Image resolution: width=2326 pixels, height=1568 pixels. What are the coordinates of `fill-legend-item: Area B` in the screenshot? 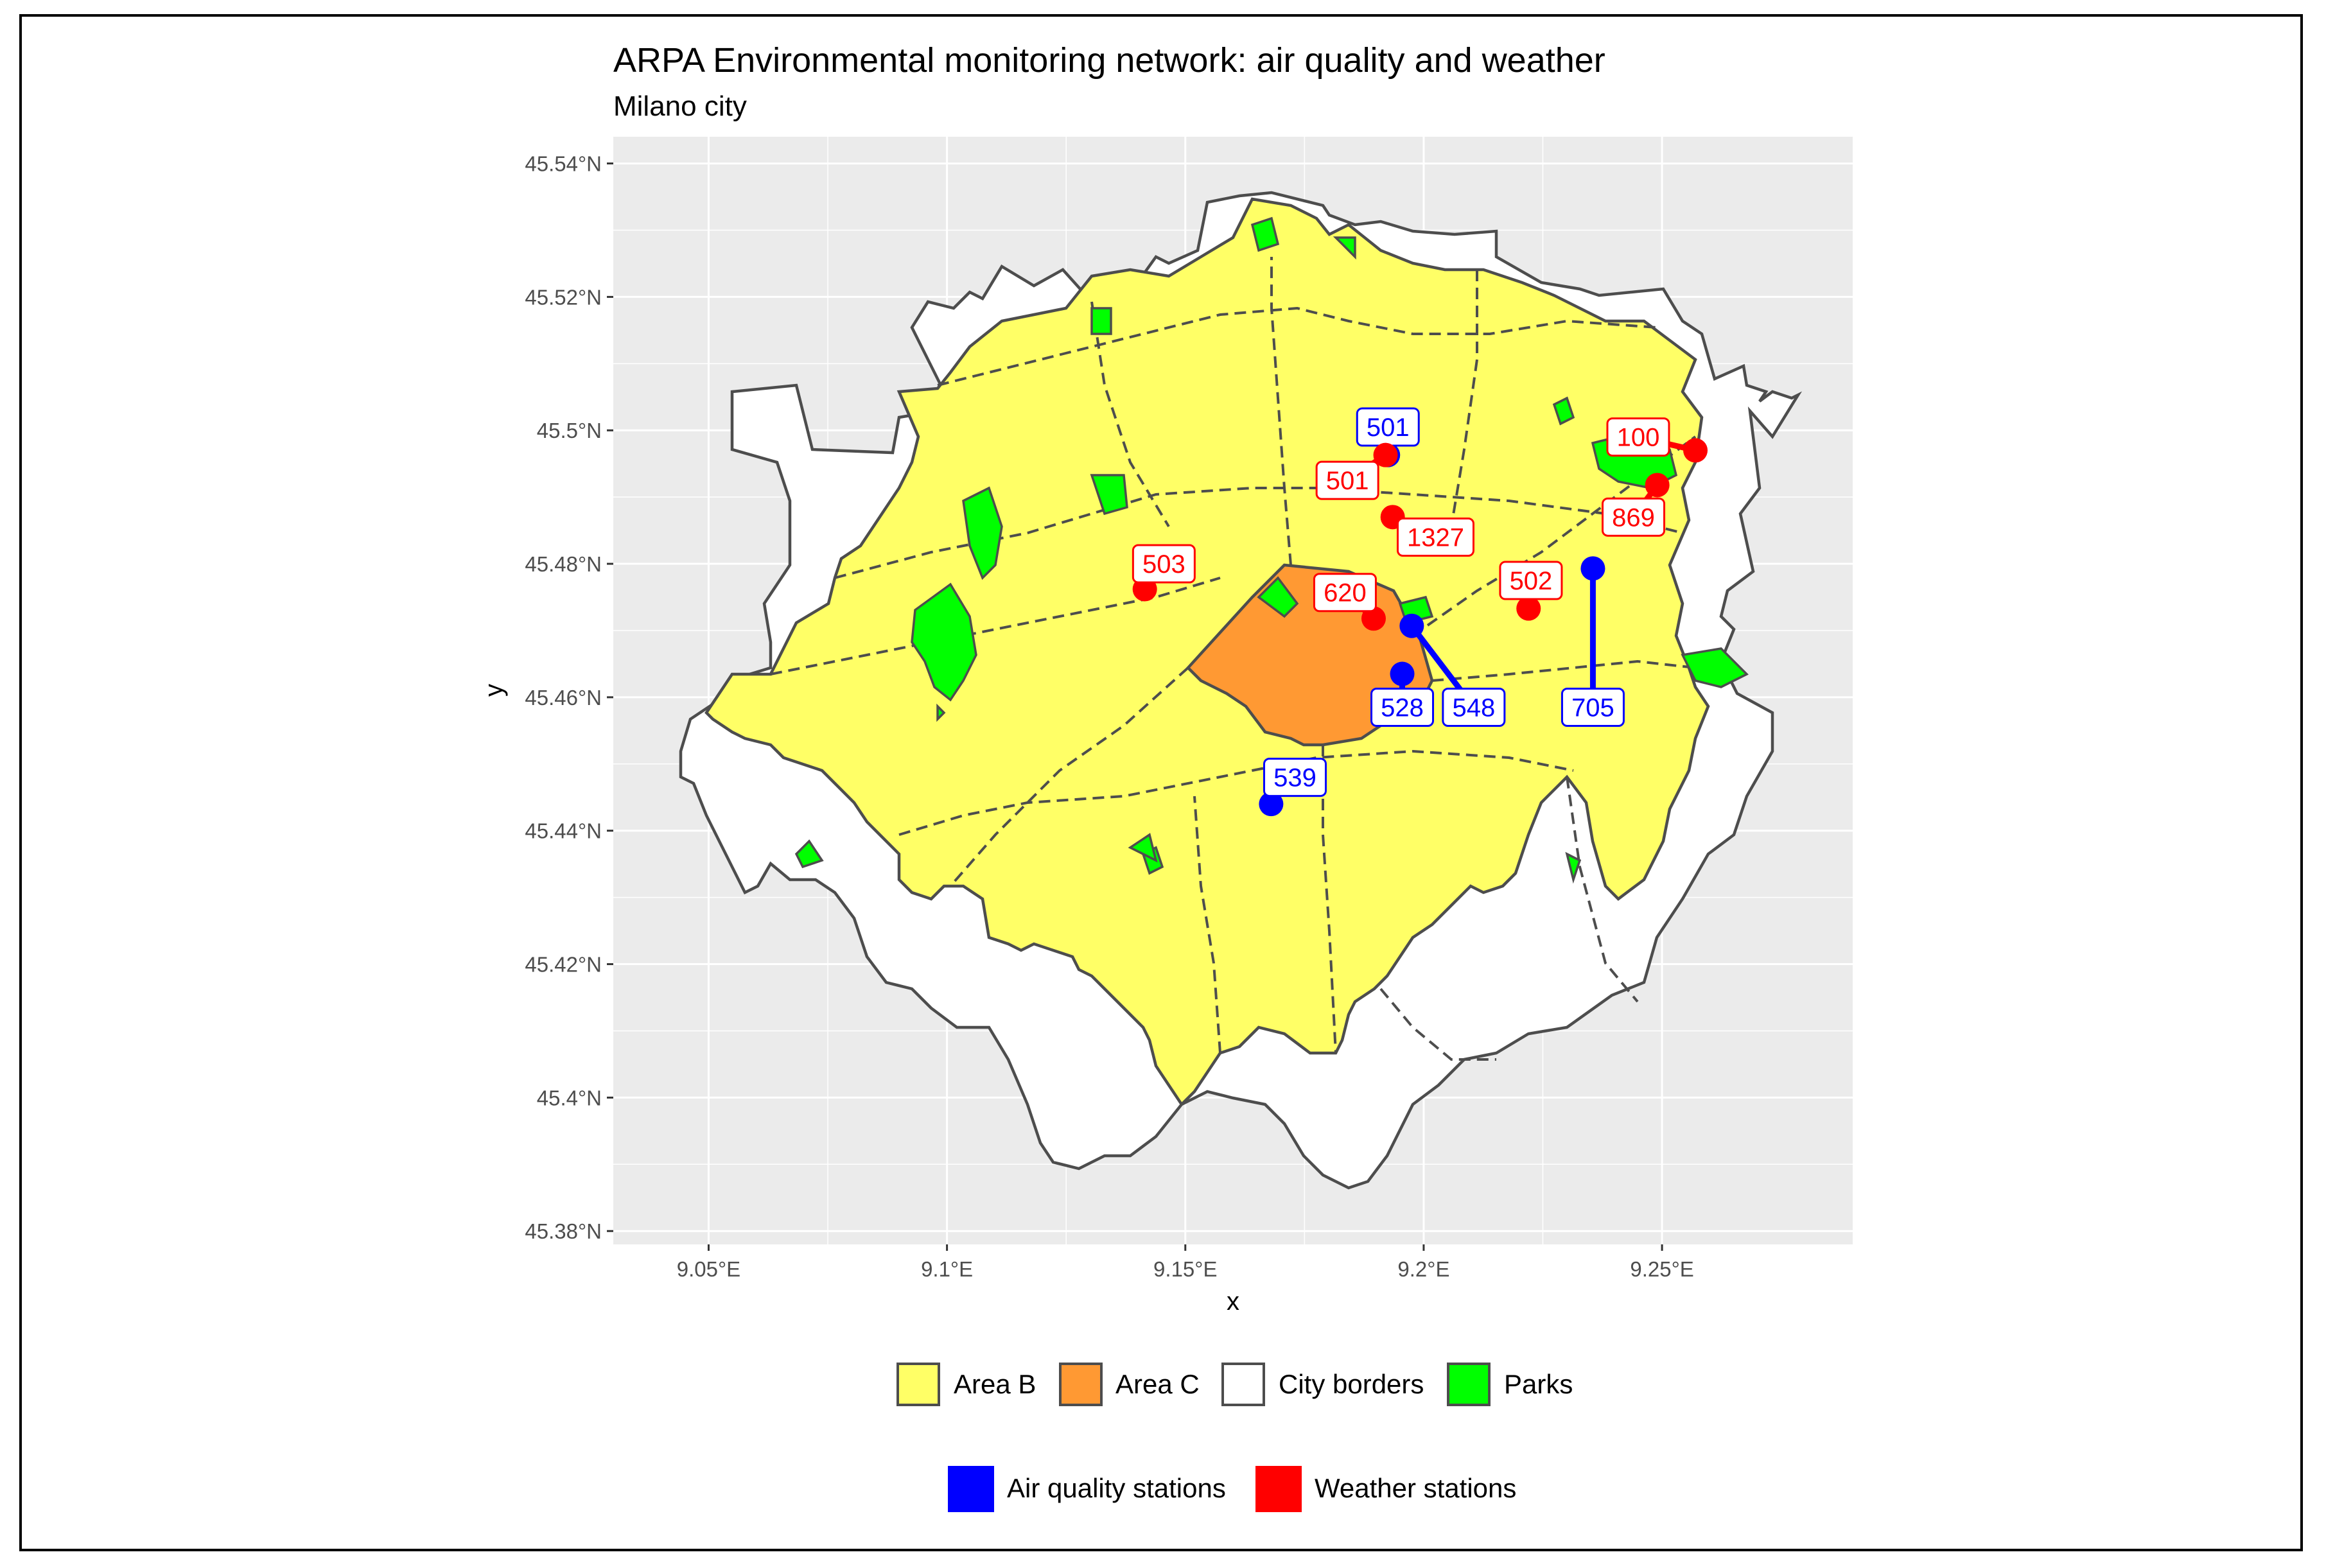 It's located at (966, 1384).